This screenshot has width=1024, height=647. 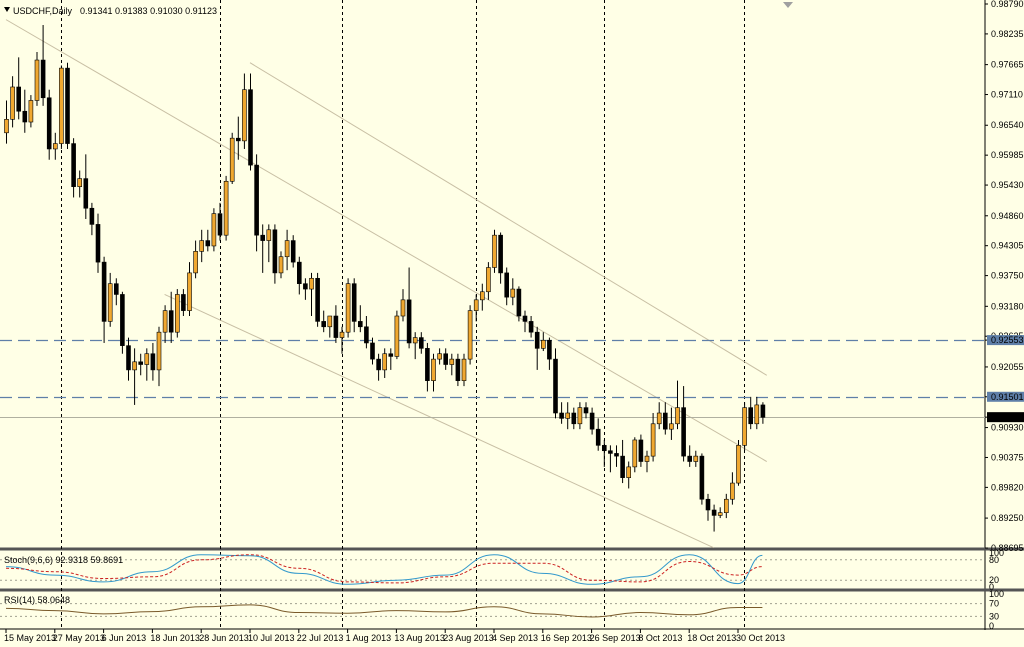 I want to click on time-axis-label: 18 Jun 2013, so click(x=175, y=638).